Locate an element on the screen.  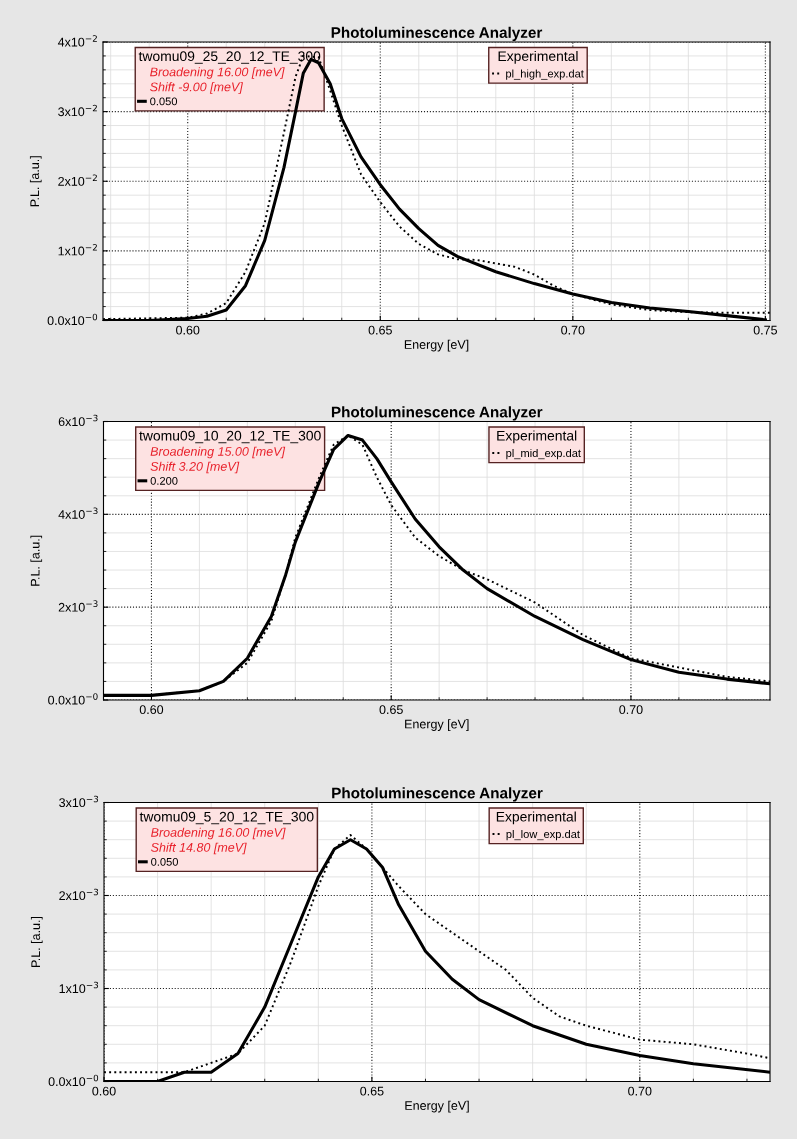
y-tick-label: 3x10$^{−2}$ is located at coordinates (77, 110).